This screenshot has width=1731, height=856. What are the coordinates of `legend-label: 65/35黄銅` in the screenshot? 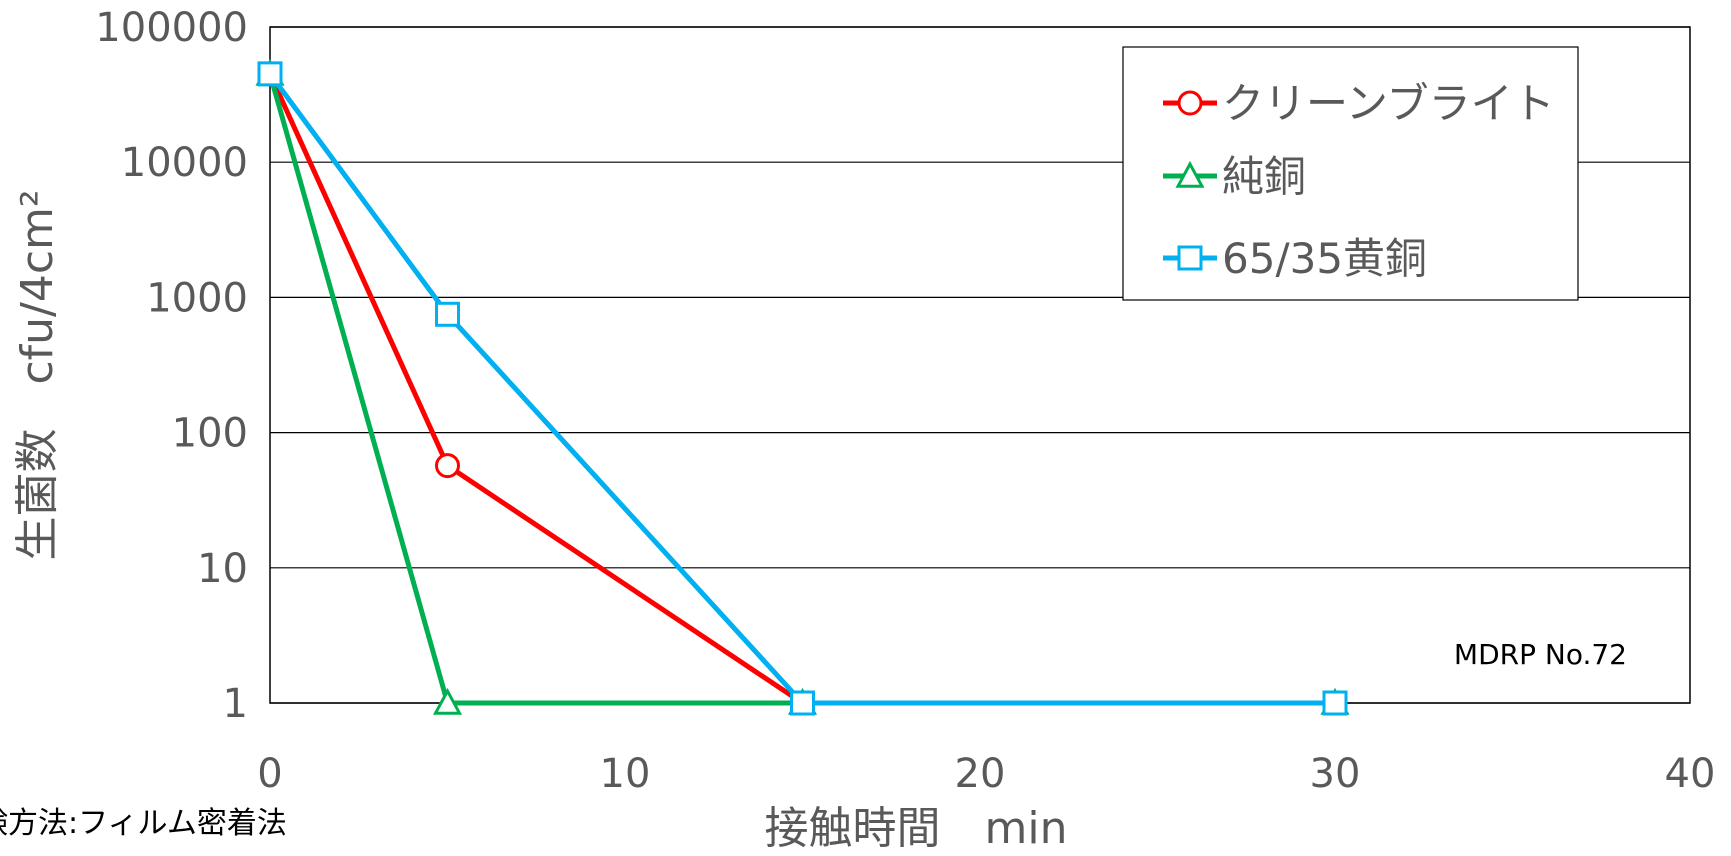 It's located at (1324, 258).